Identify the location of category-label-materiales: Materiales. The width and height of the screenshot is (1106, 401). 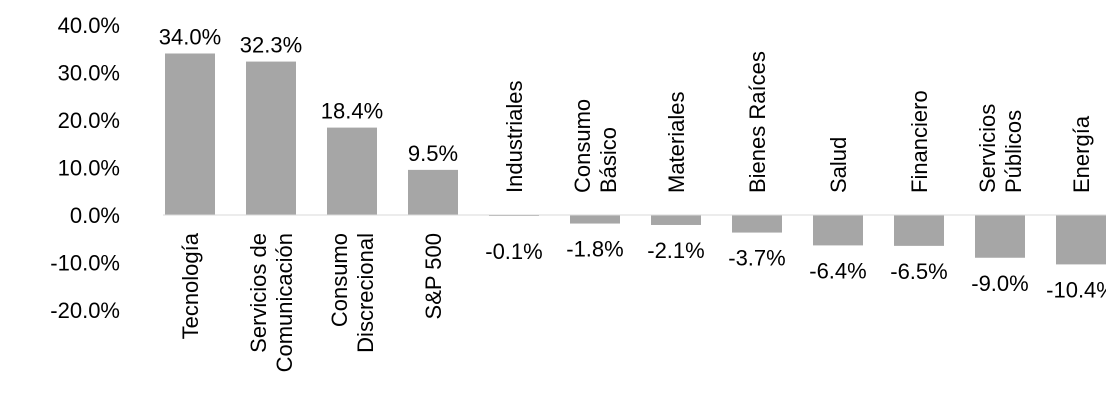
(676, 142).